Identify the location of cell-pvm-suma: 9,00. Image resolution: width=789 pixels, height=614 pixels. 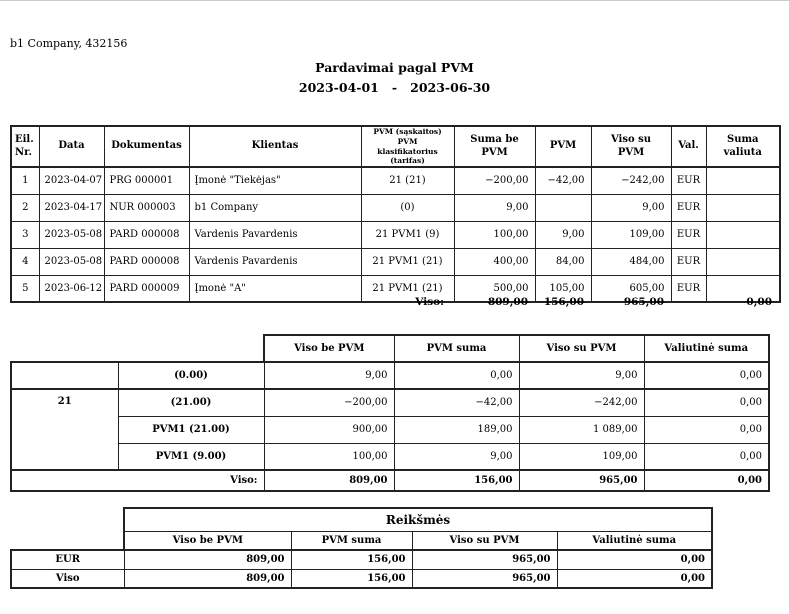
(456, 456).